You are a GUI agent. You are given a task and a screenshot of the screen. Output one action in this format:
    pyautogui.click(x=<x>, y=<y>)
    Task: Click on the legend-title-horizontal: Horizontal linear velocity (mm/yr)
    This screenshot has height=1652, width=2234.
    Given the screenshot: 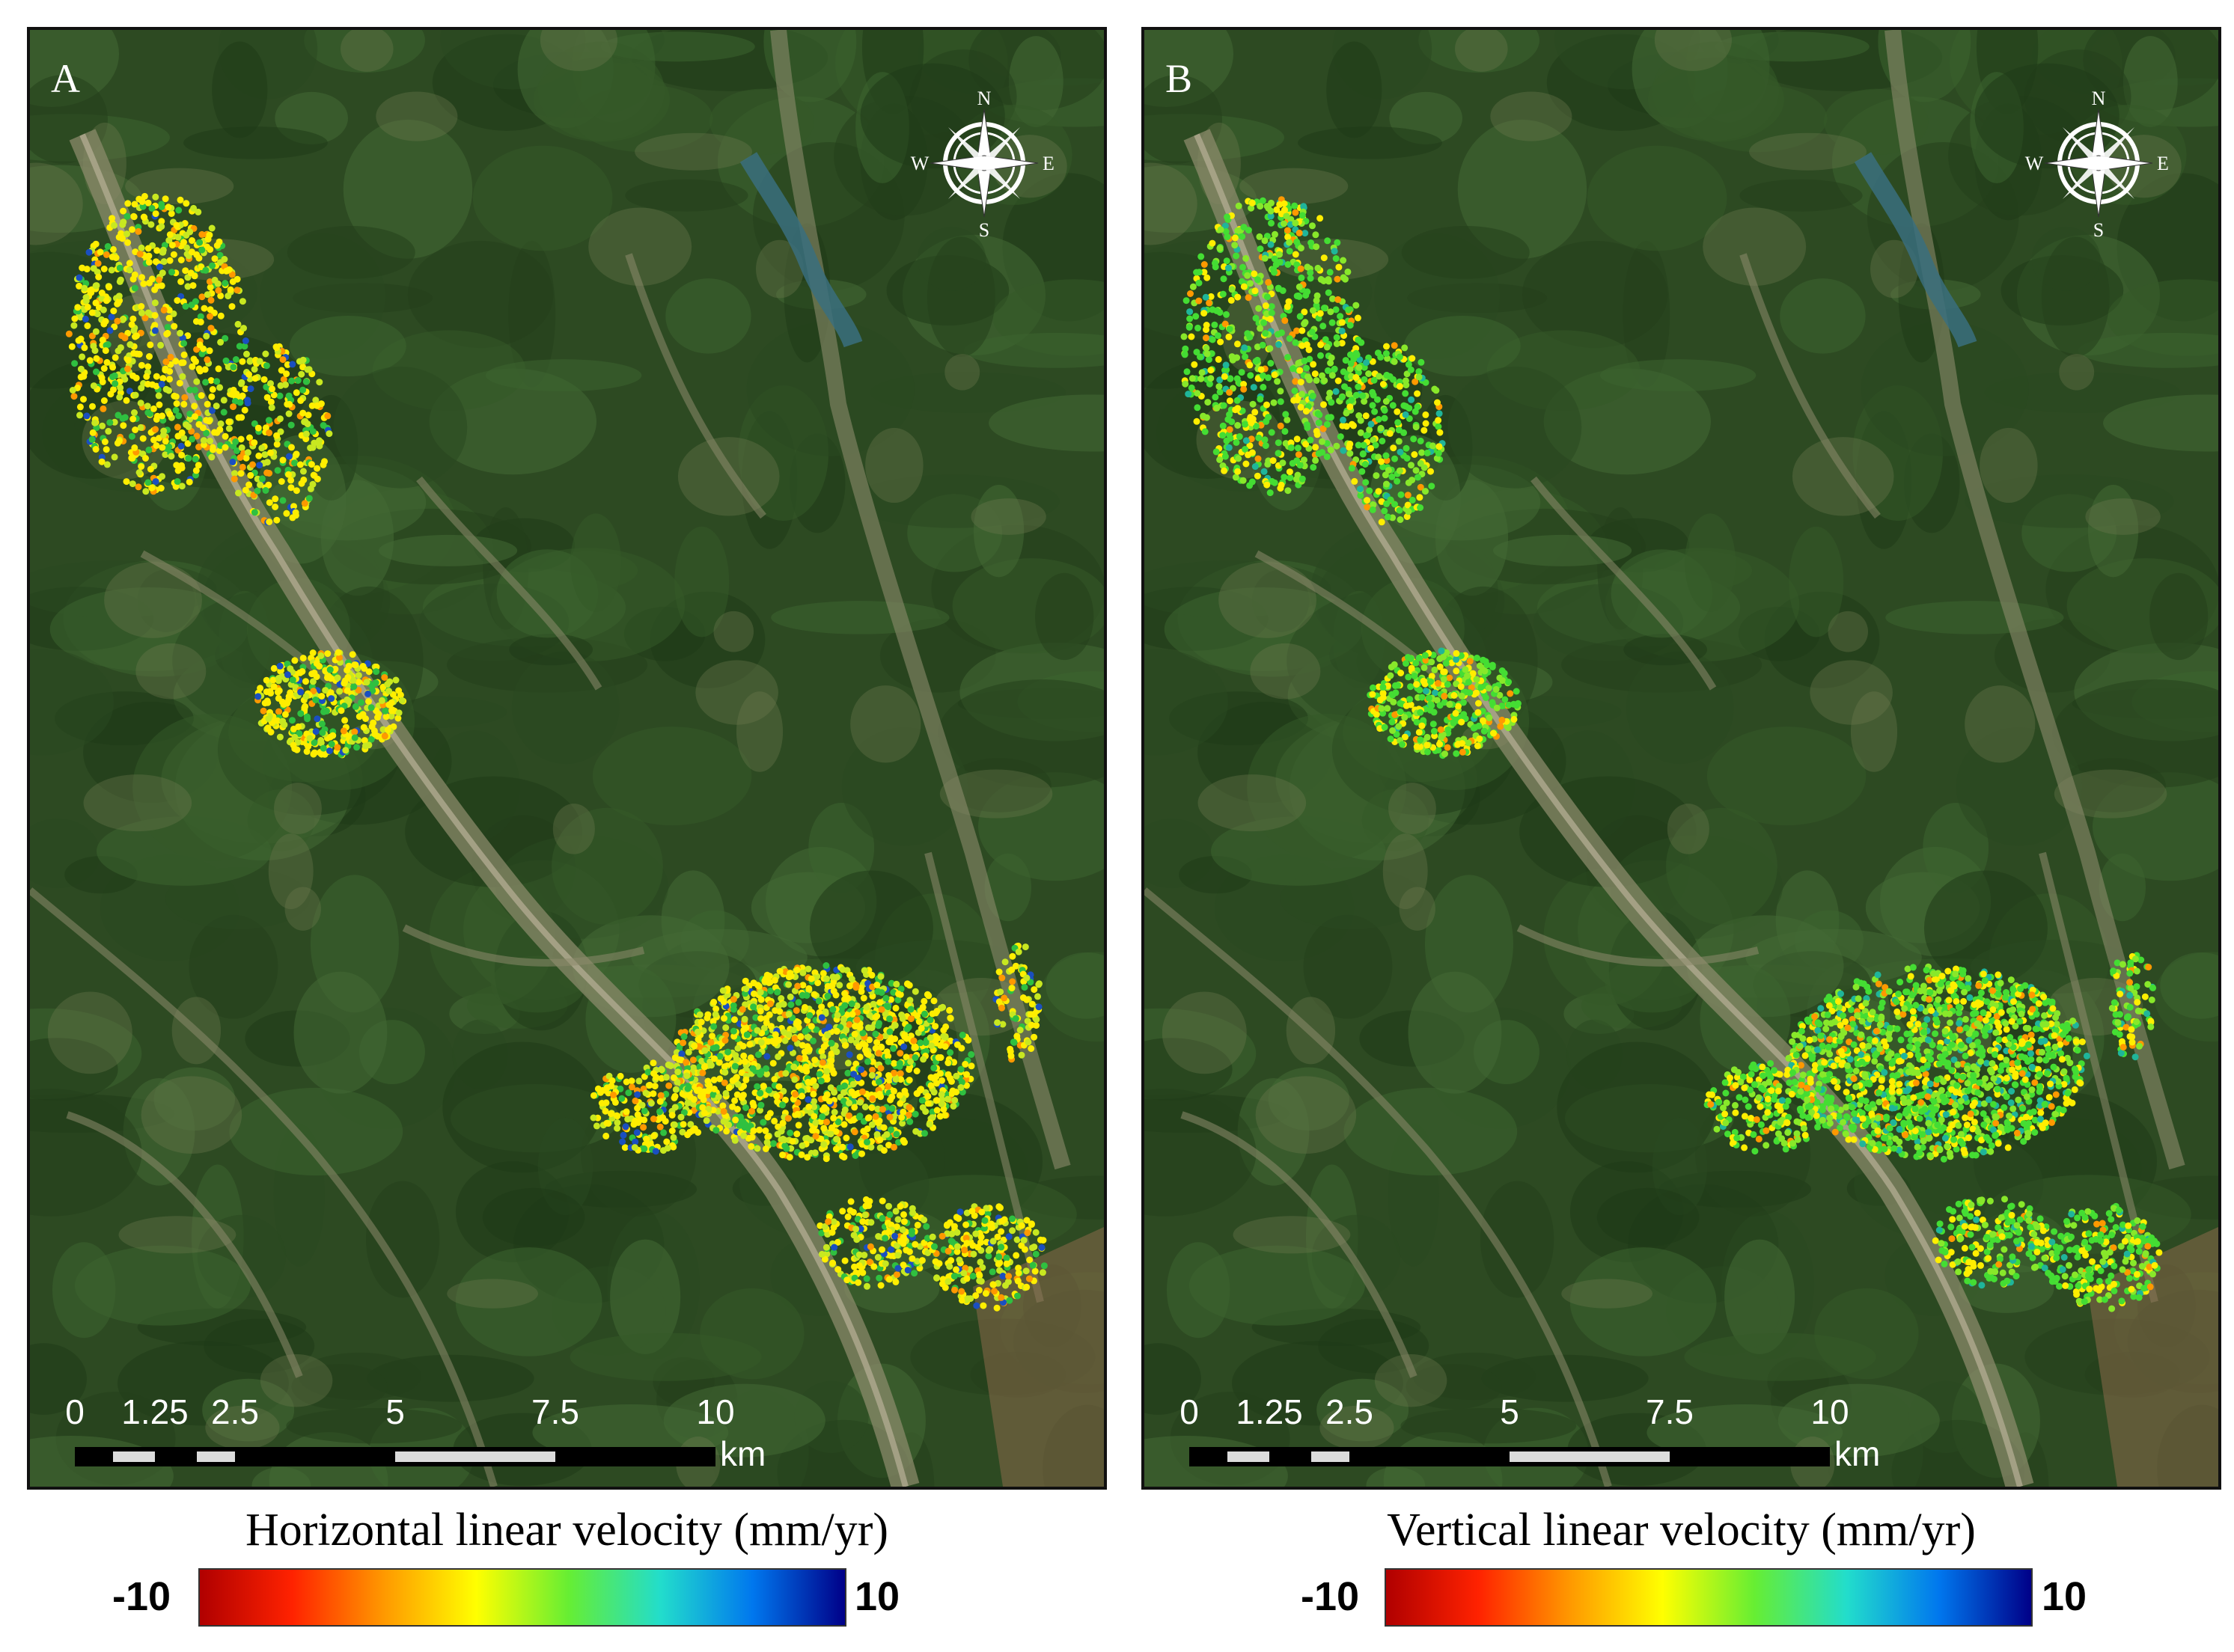 What is the action you would take?
    pyautogui.click(x=567, y=1530)
    